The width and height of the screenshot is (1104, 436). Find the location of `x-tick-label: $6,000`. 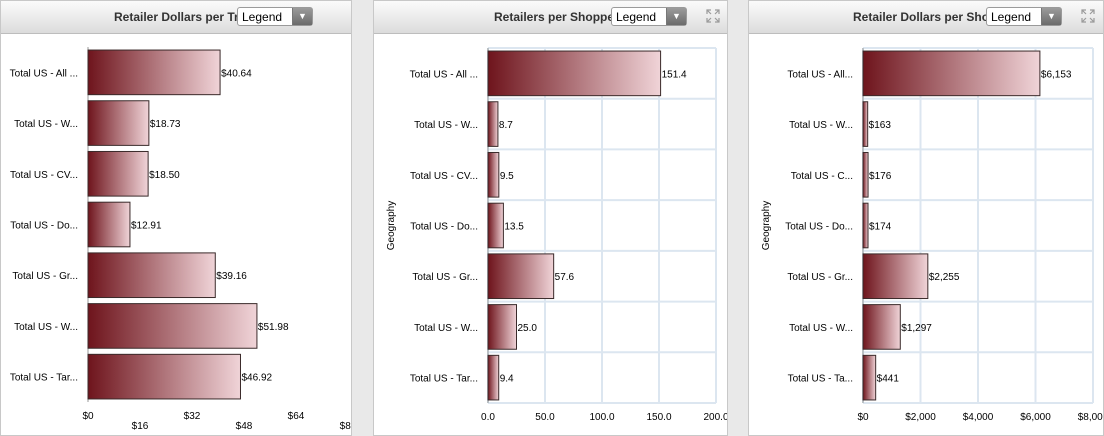

x-tick-label: $6,000 is located at coordinates (1035, 417).